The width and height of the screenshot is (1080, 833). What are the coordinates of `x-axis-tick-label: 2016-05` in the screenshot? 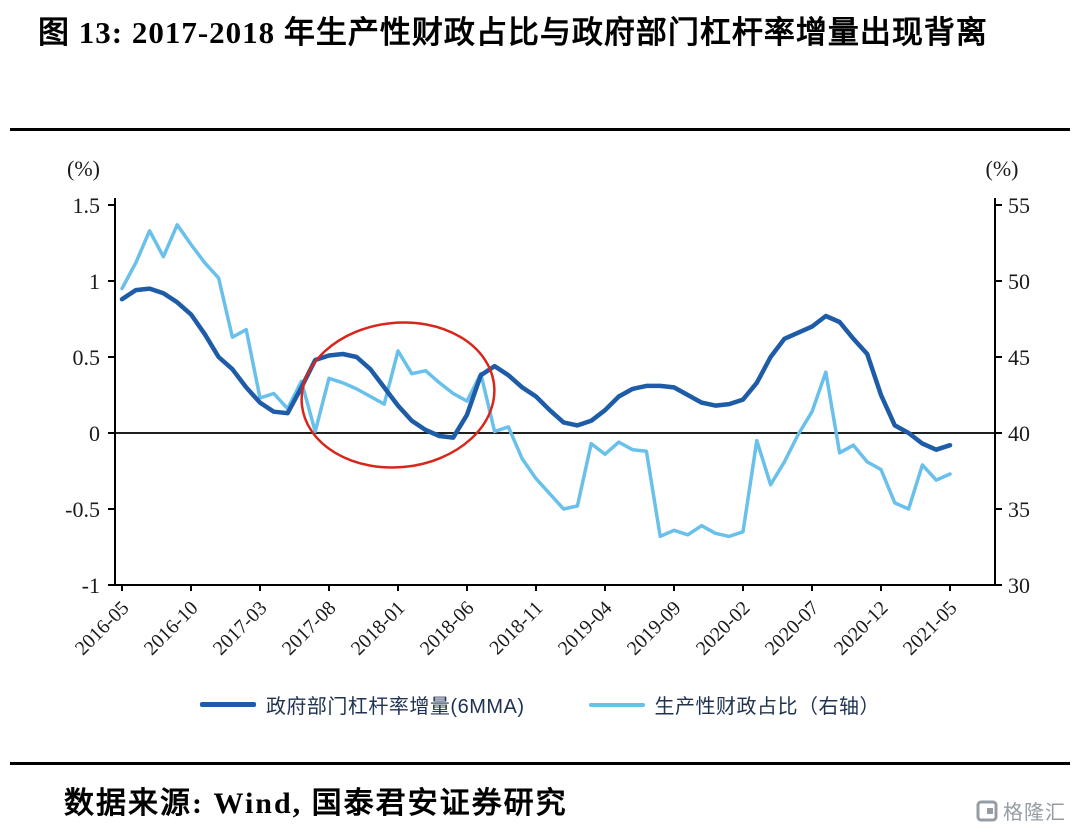 It's located at (102, 628).